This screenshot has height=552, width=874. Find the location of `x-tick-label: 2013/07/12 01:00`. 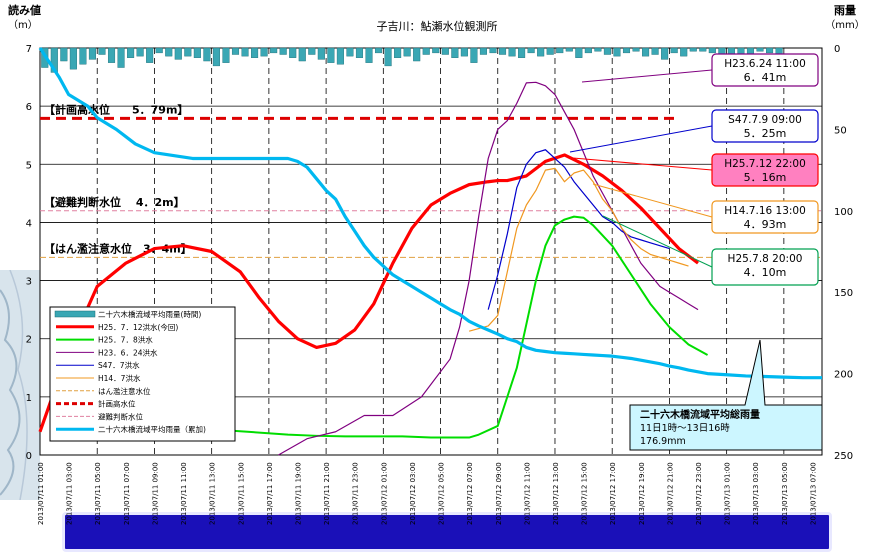

x-tick-label: 2013/07/12 01:00 is located at coordinates (384, 493).